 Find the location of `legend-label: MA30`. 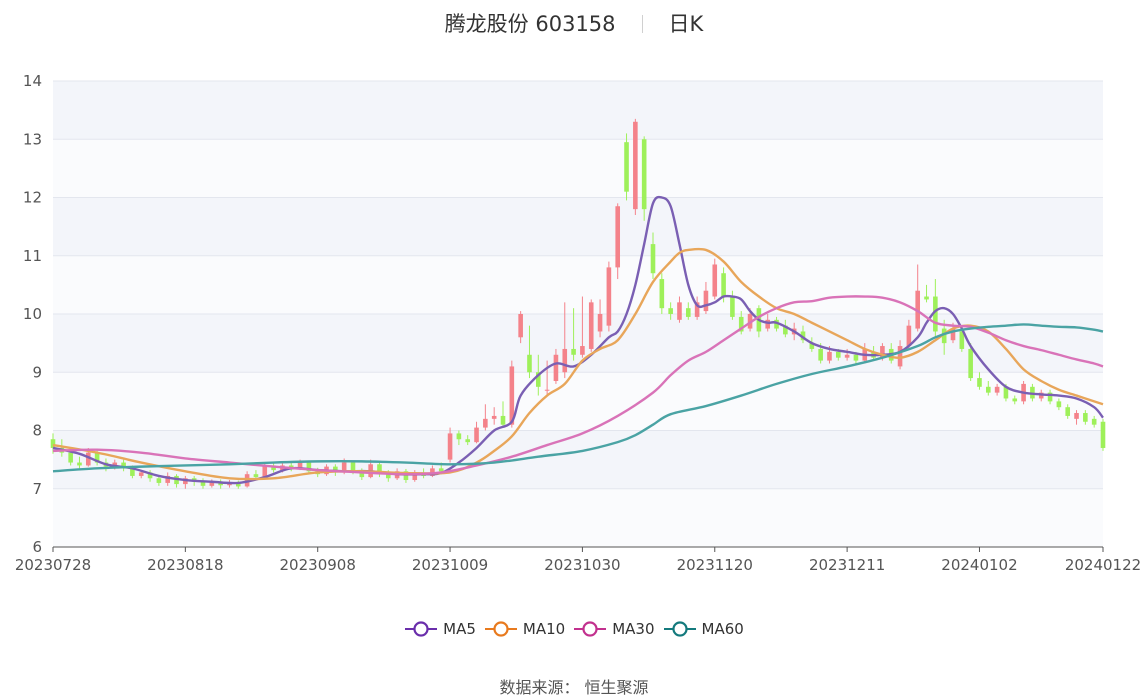

legend-label: MA30 is located at coordinates (633, 629).